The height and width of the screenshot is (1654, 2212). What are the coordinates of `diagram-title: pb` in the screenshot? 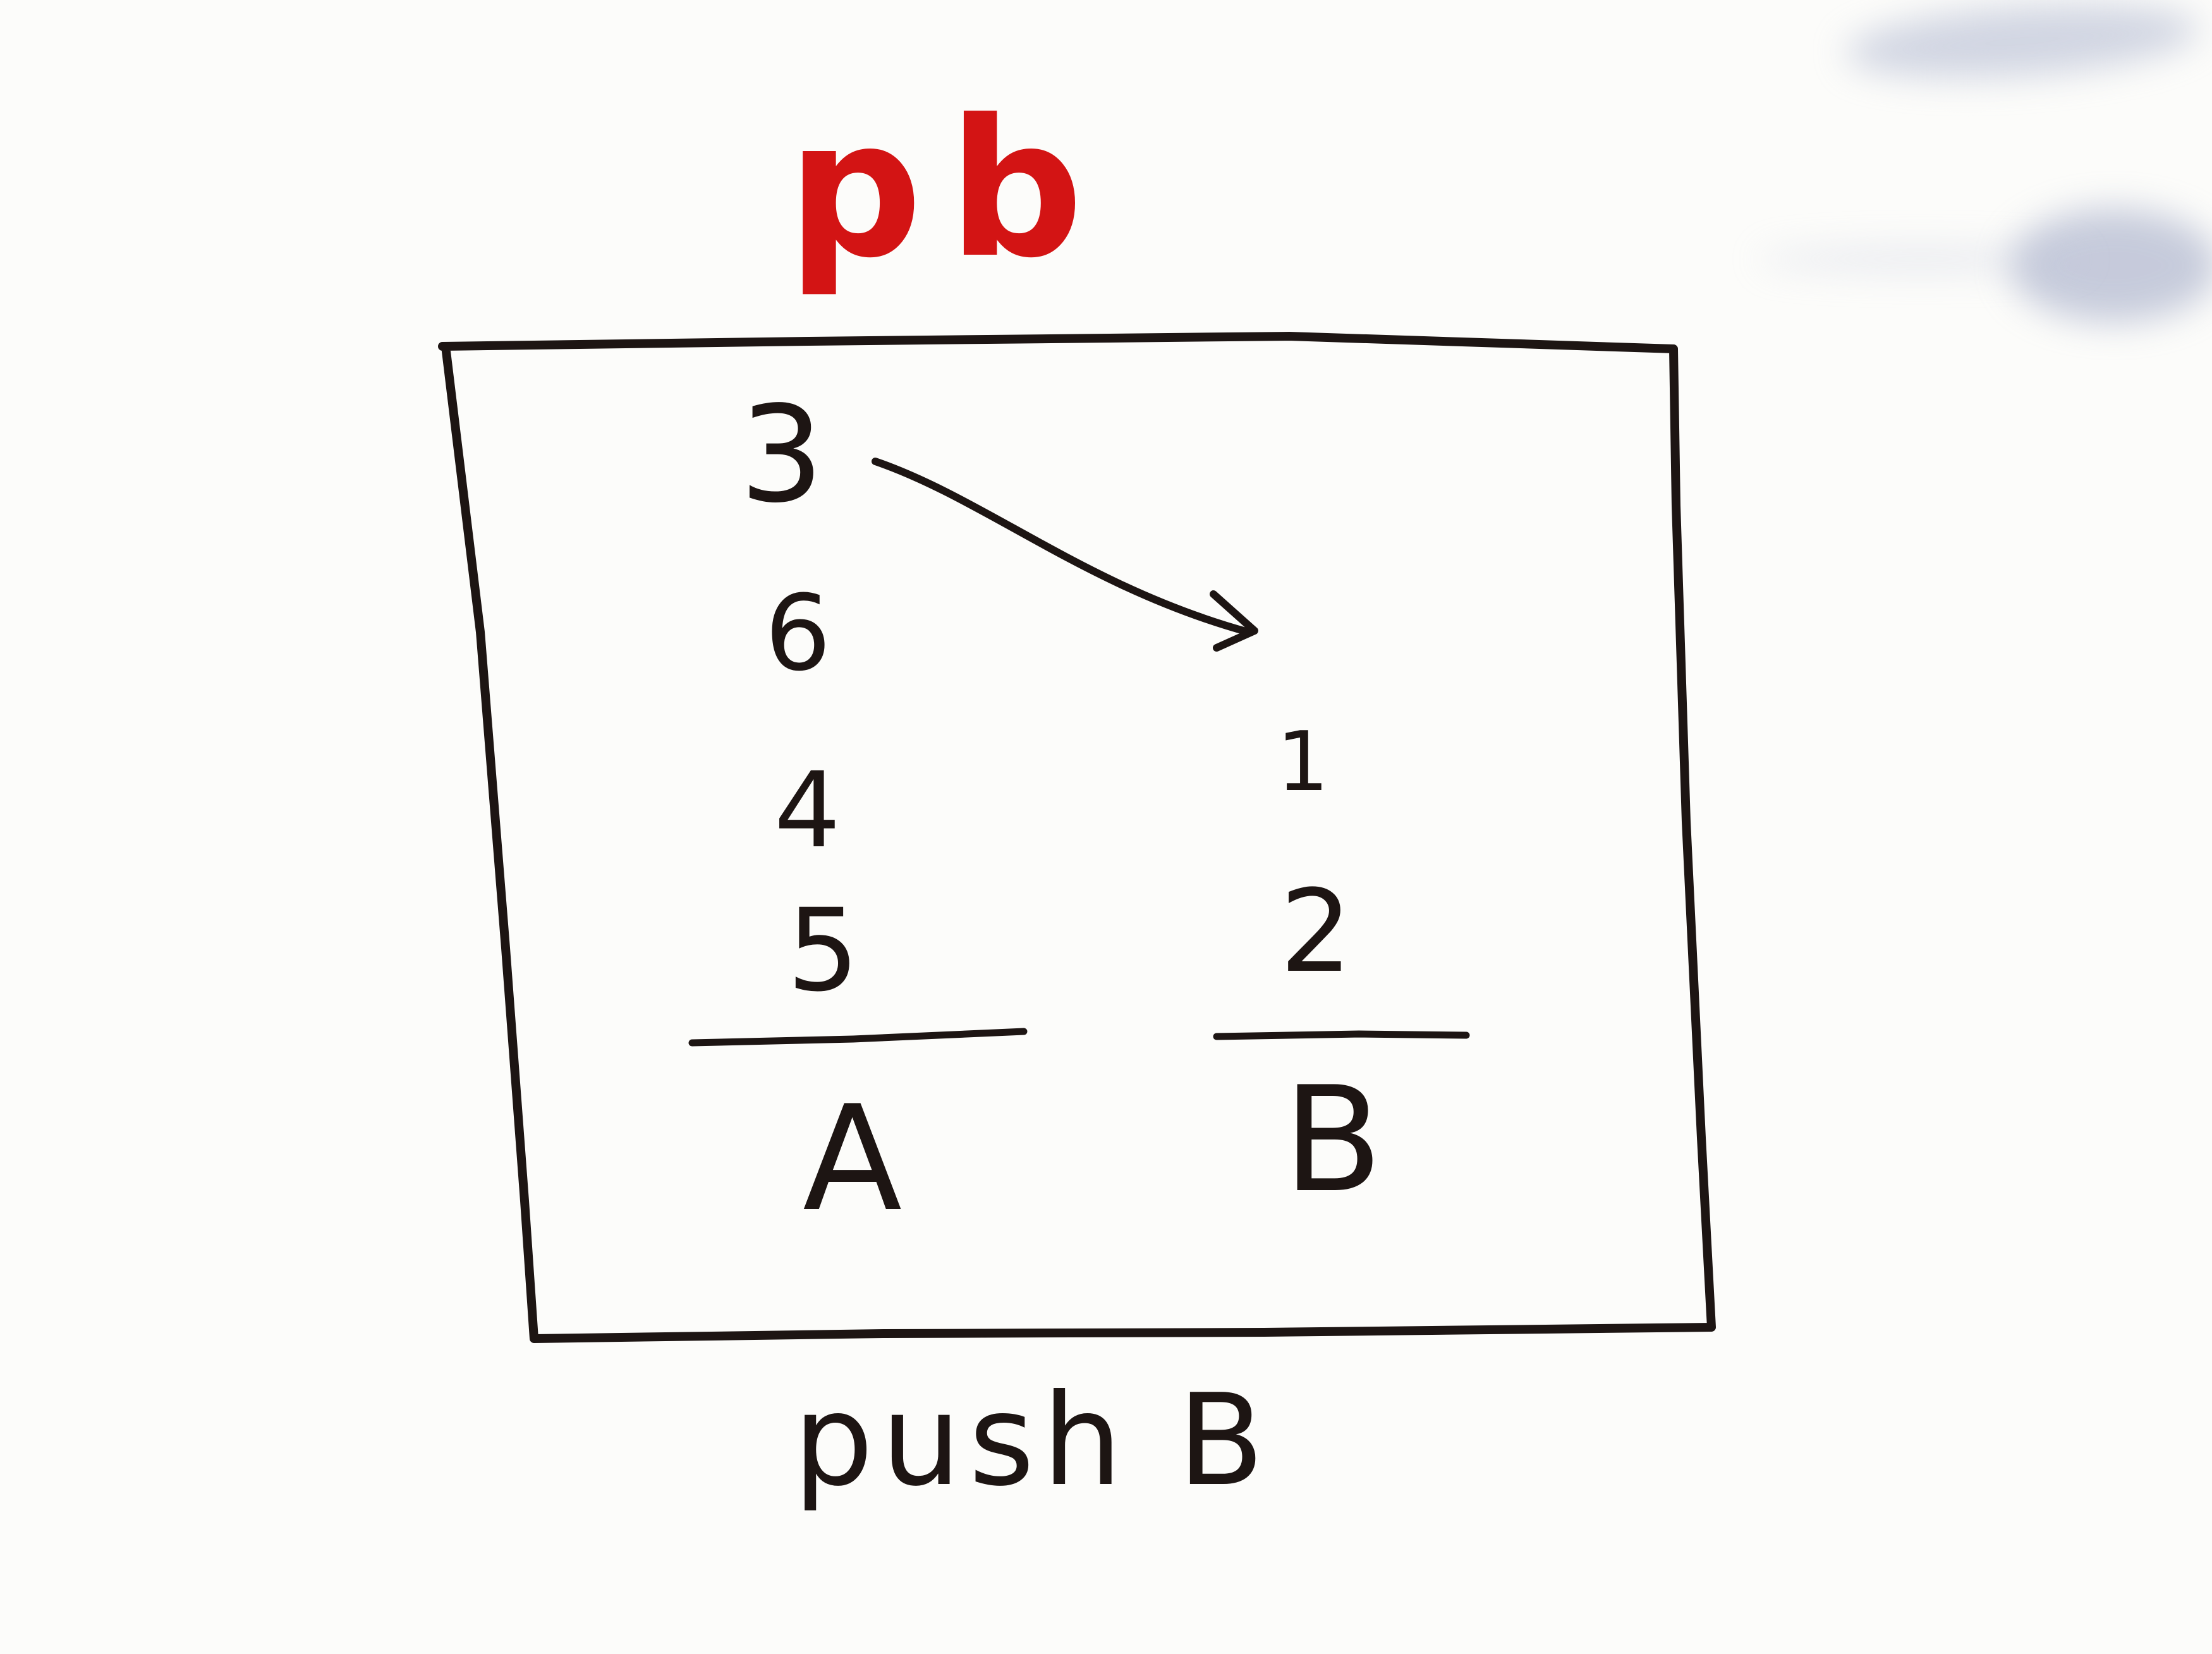 It's located at (948, 190).